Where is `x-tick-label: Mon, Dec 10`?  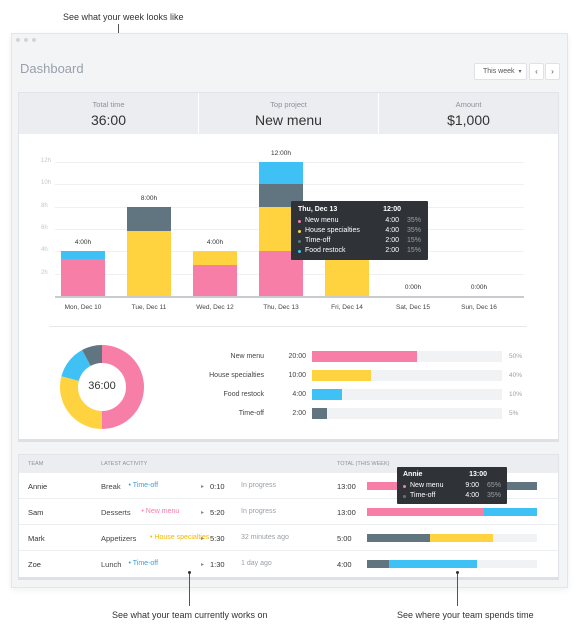 x-tick-label: Mon, Dec 10 is located at coordinates (83, 307).